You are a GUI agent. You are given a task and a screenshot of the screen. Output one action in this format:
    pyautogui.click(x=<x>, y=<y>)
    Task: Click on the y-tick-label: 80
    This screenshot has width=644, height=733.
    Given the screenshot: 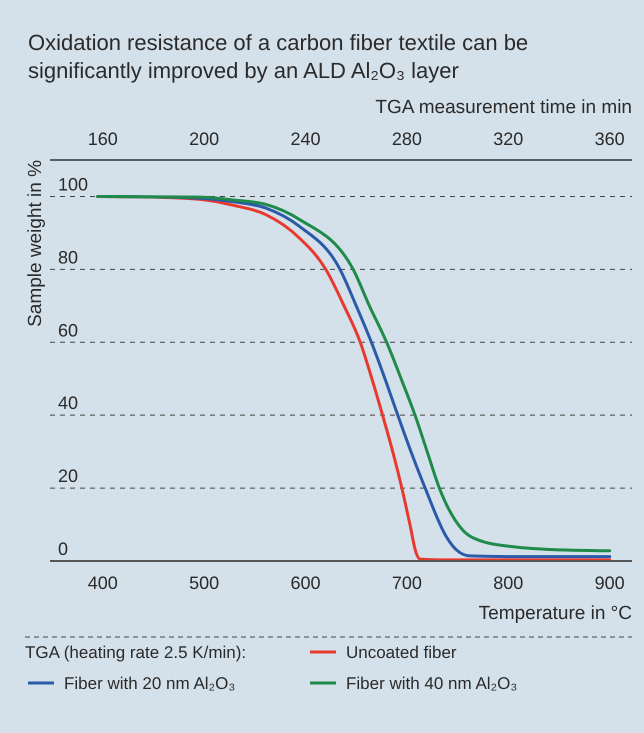 What is the action you would take?
    pyautogui.click(x=68, y=257)
    